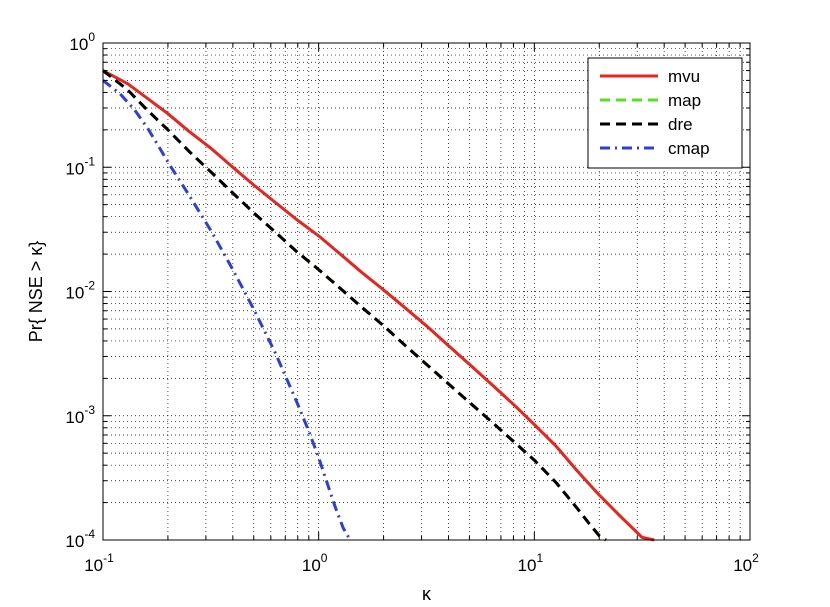 The image size is (830, 607). I want to click on legend-label-dre: dre, so click(680, 124).